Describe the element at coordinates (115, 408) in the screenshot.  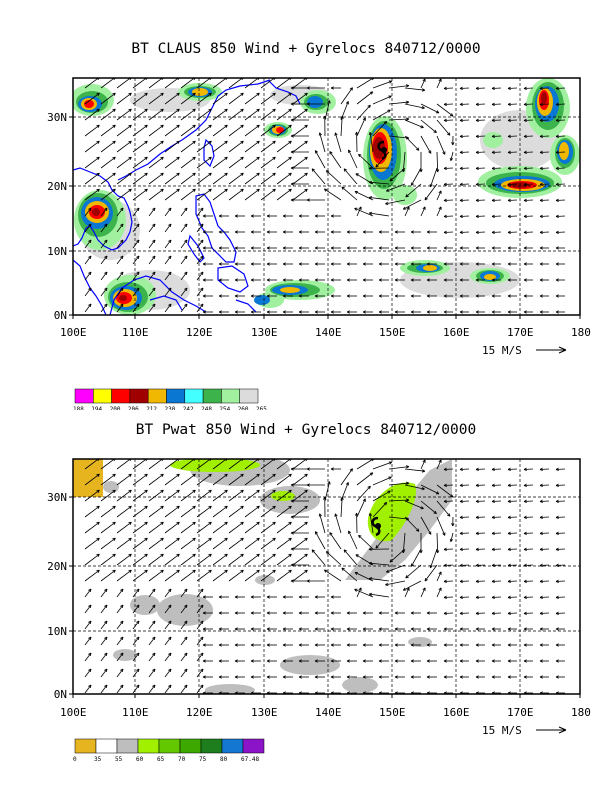
I see `legend-label: 200` at that location.